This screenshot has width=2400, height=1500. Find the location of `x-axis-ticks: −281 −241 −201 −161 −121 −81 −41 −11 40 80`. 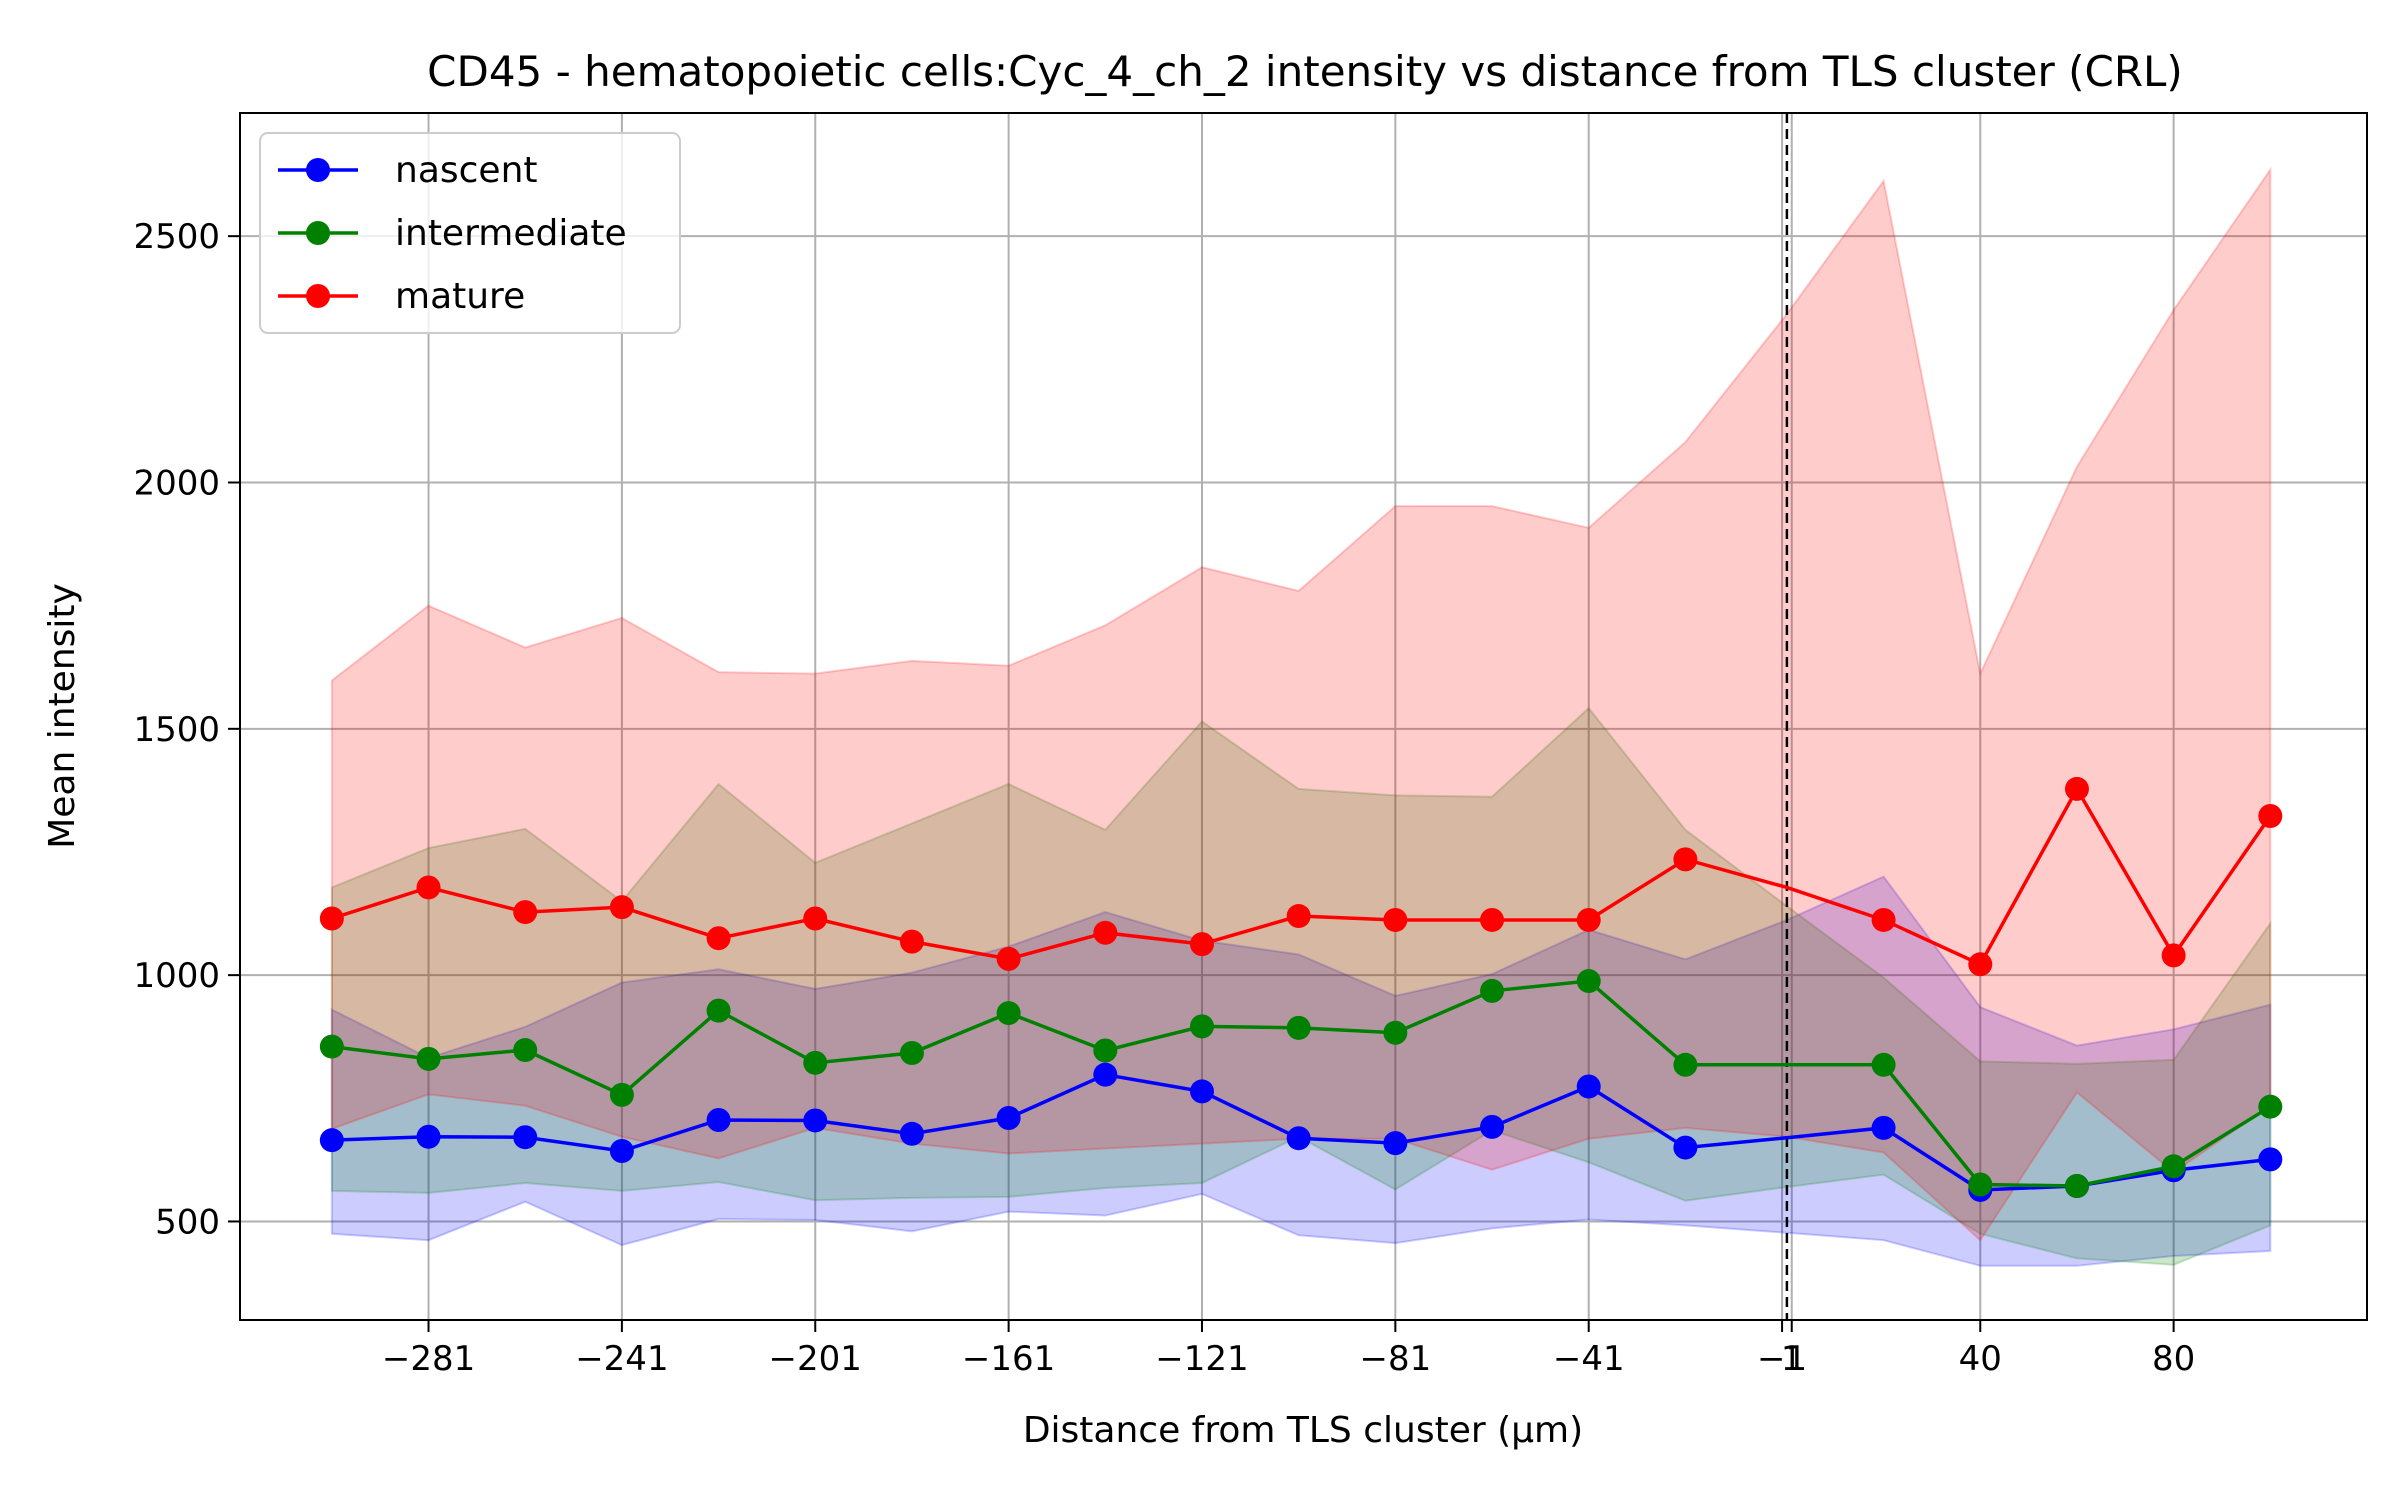

x-axis-ticks: −281 −241 −201 −161 −121 −81 −41 −11 40 80 is located at coordinates (1288, 1349).